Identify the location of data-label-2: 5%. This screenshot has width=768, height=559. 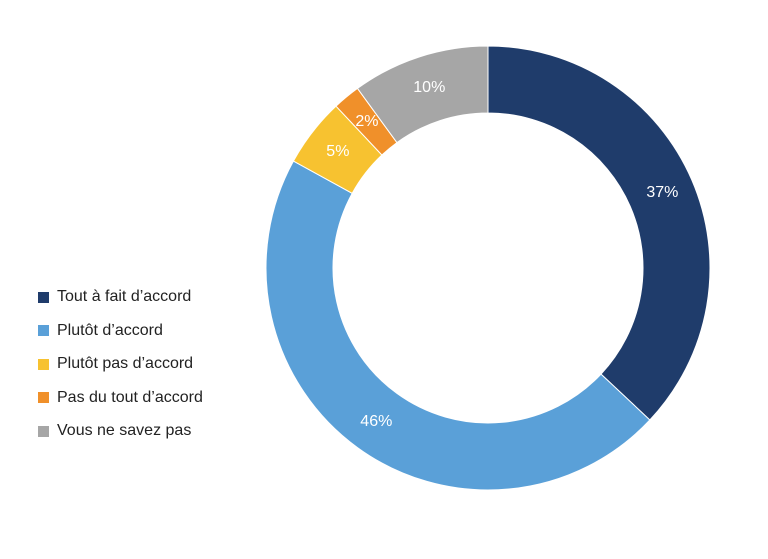
(337, 151).